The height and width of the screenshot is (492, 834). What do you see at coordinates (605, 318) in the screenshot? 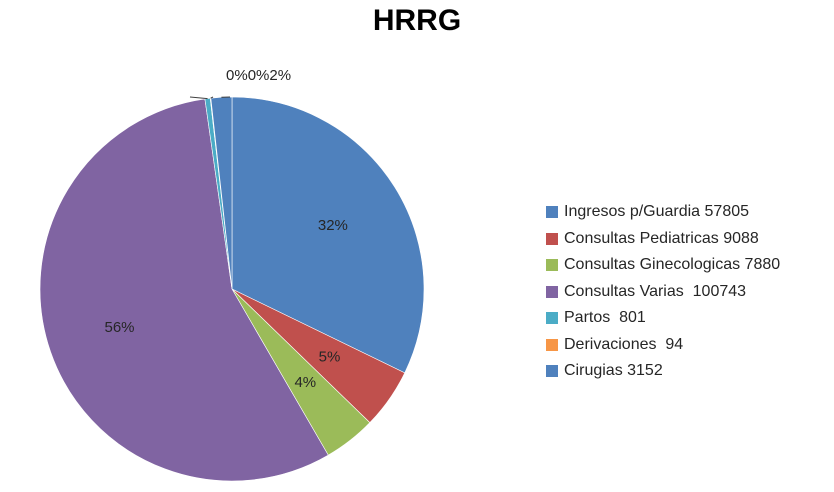
I see `legend-label: Partos 801` at bounding box center [605, 318].